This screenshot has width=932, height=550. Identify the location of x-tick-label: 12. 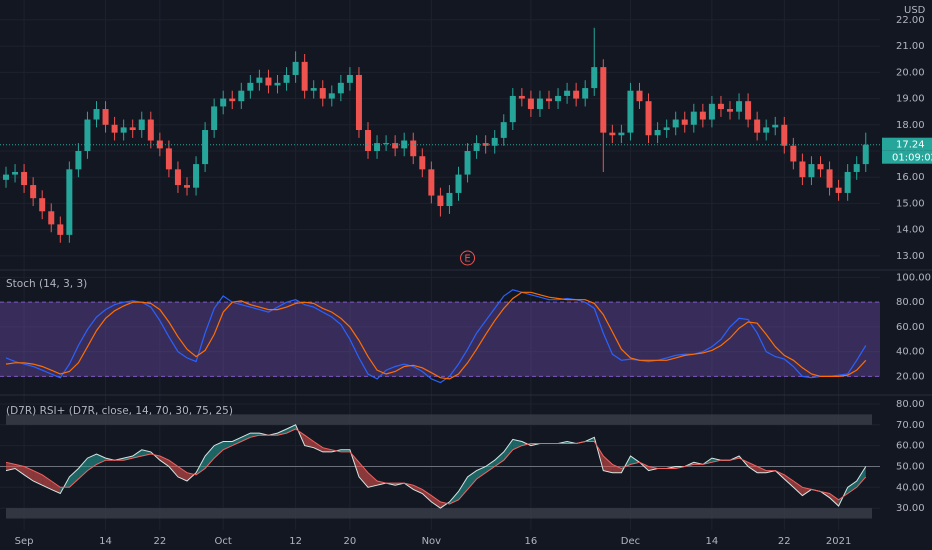
(295, 541).